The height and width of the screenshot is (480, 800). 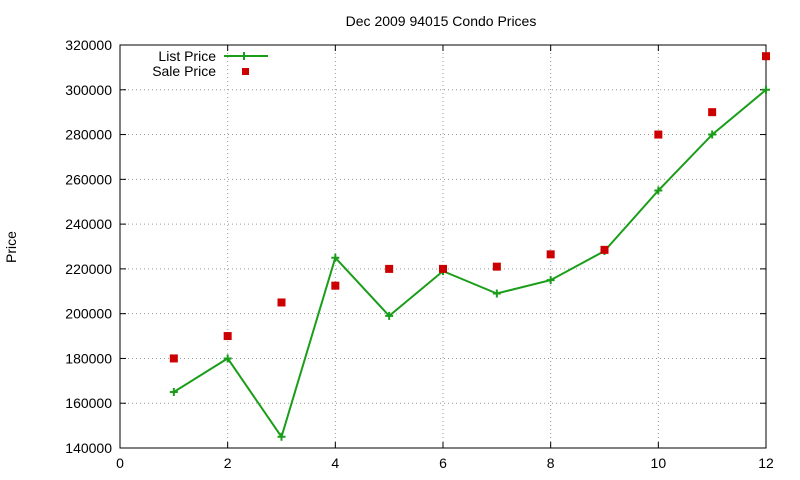 What do you see at coordinates (766, 463) in the screenshot?
I see `x-tick-label: 12` at bounding box center [766, 463].